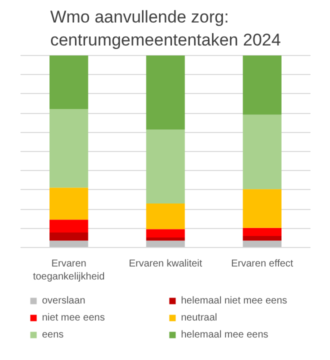  What do you see at coordinates (199, 317) in the screenshot?
I see `legend-label: neutraal` at bounding box center [199, 317].